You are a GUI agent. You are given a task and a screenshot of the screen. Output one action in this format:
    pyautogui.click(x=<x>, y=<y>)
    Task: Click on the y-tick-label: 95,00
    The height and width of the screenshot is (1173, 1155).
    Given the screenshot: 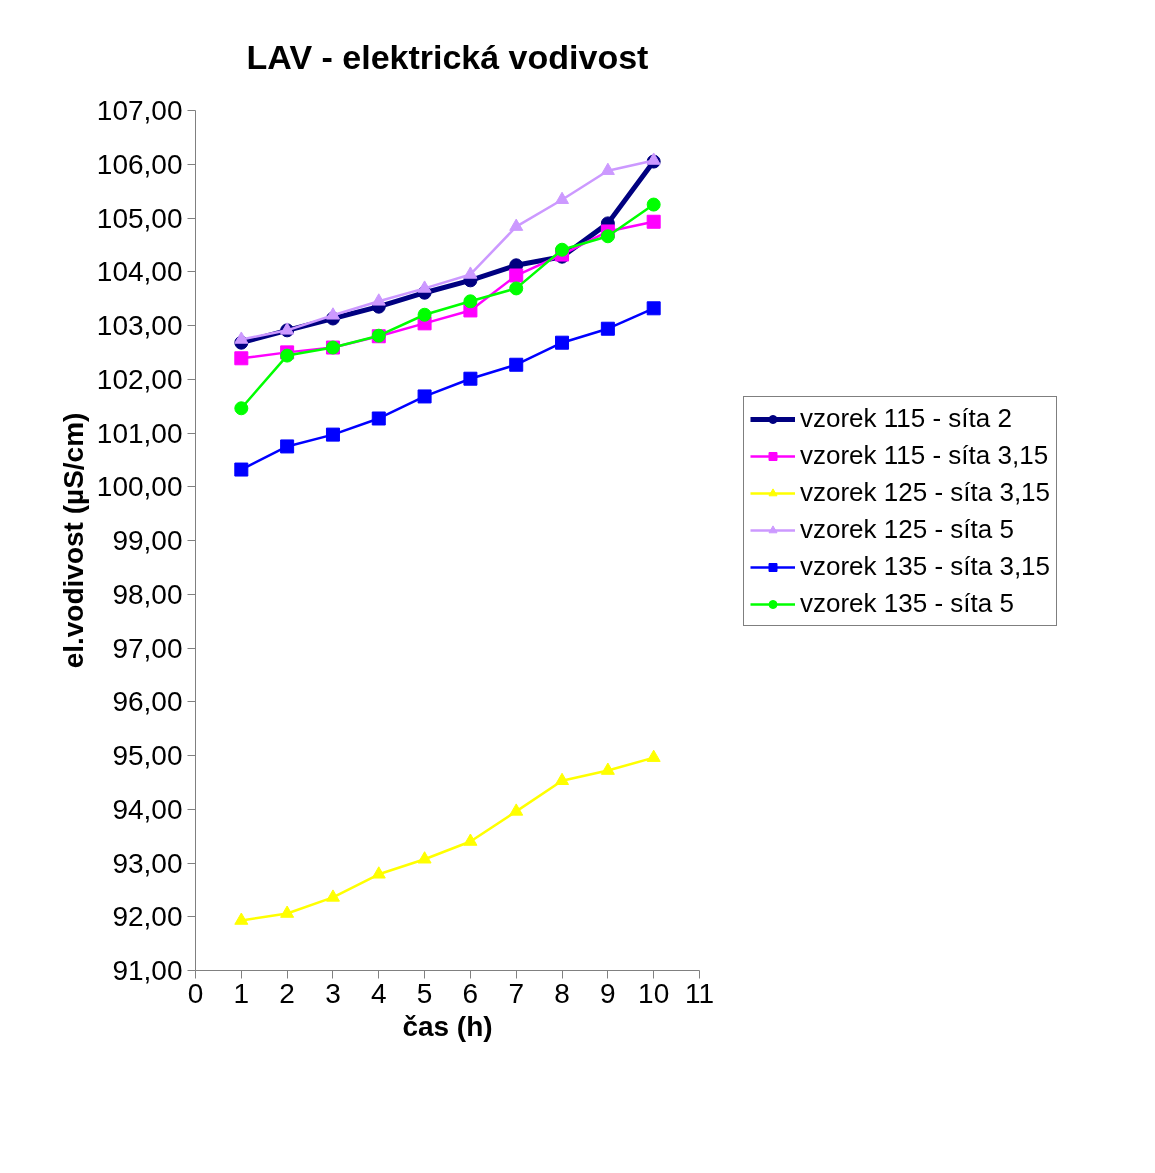 What is the action you would take?
    pyautogui.click(x=147, y=755)
    